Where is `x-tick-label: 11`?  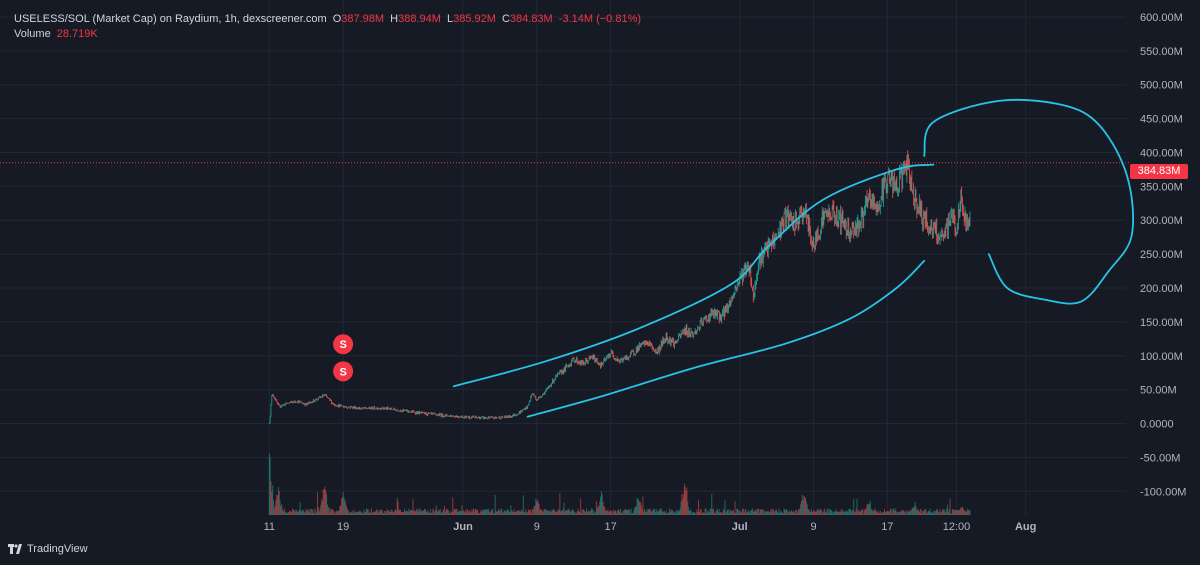
x-tick-label: 11 is located at coordinates (269, 527).